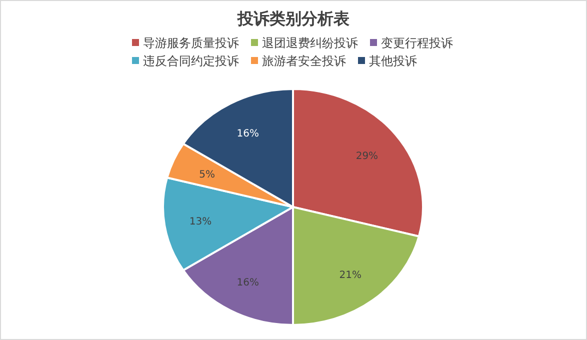  Describe the element at coordinates (293, 18) in the screenshot. I see `chart-title: 投诉类别分析表` at that location.